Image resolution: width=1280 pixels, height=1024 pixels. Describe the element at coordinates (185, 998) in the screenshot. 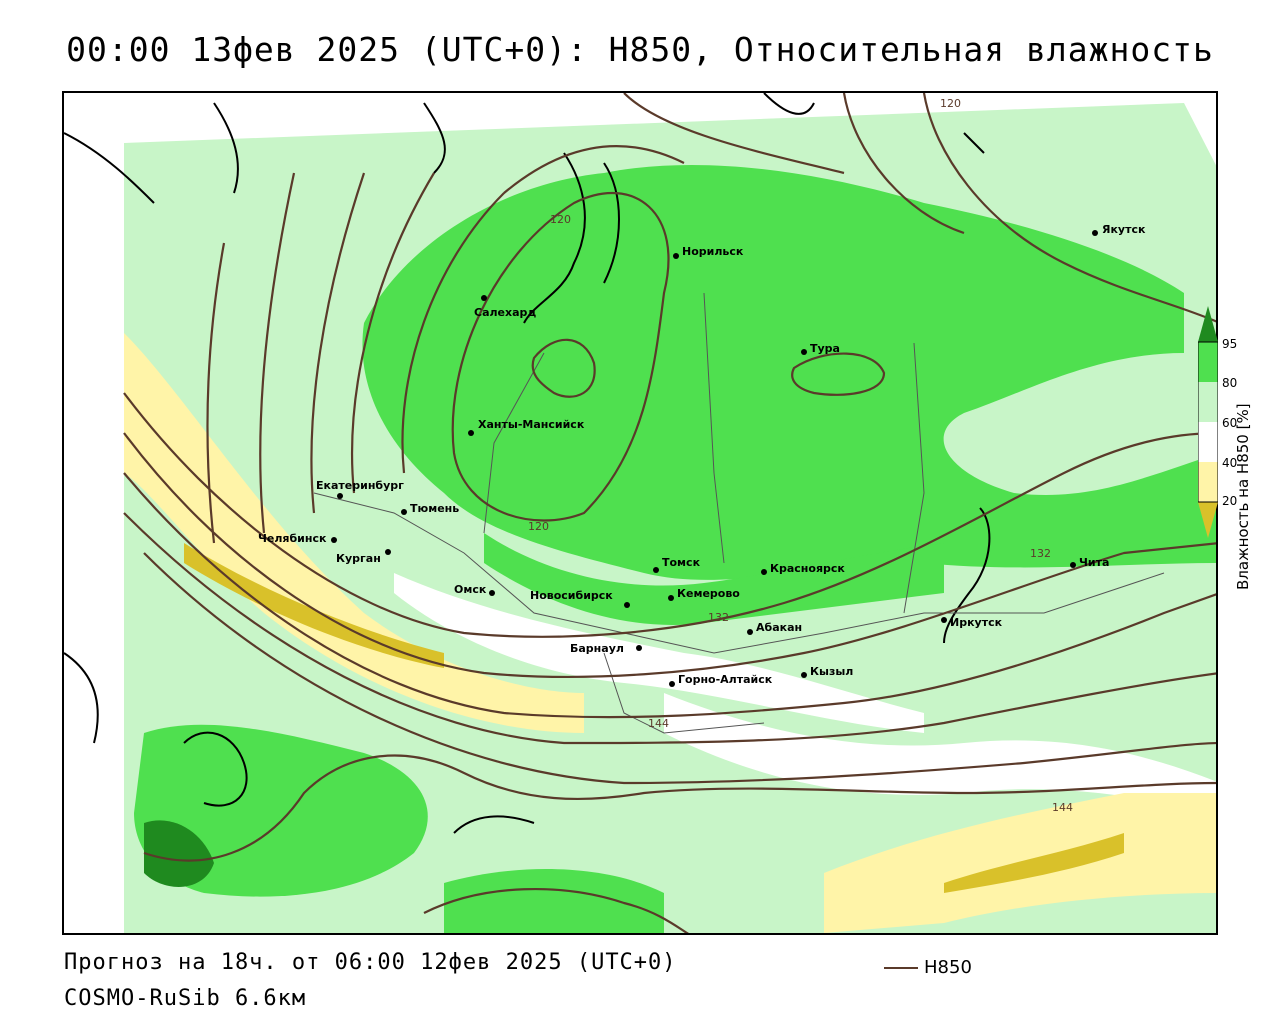

I see `model-info: COSMO-RuSib 6.6км` at that location.